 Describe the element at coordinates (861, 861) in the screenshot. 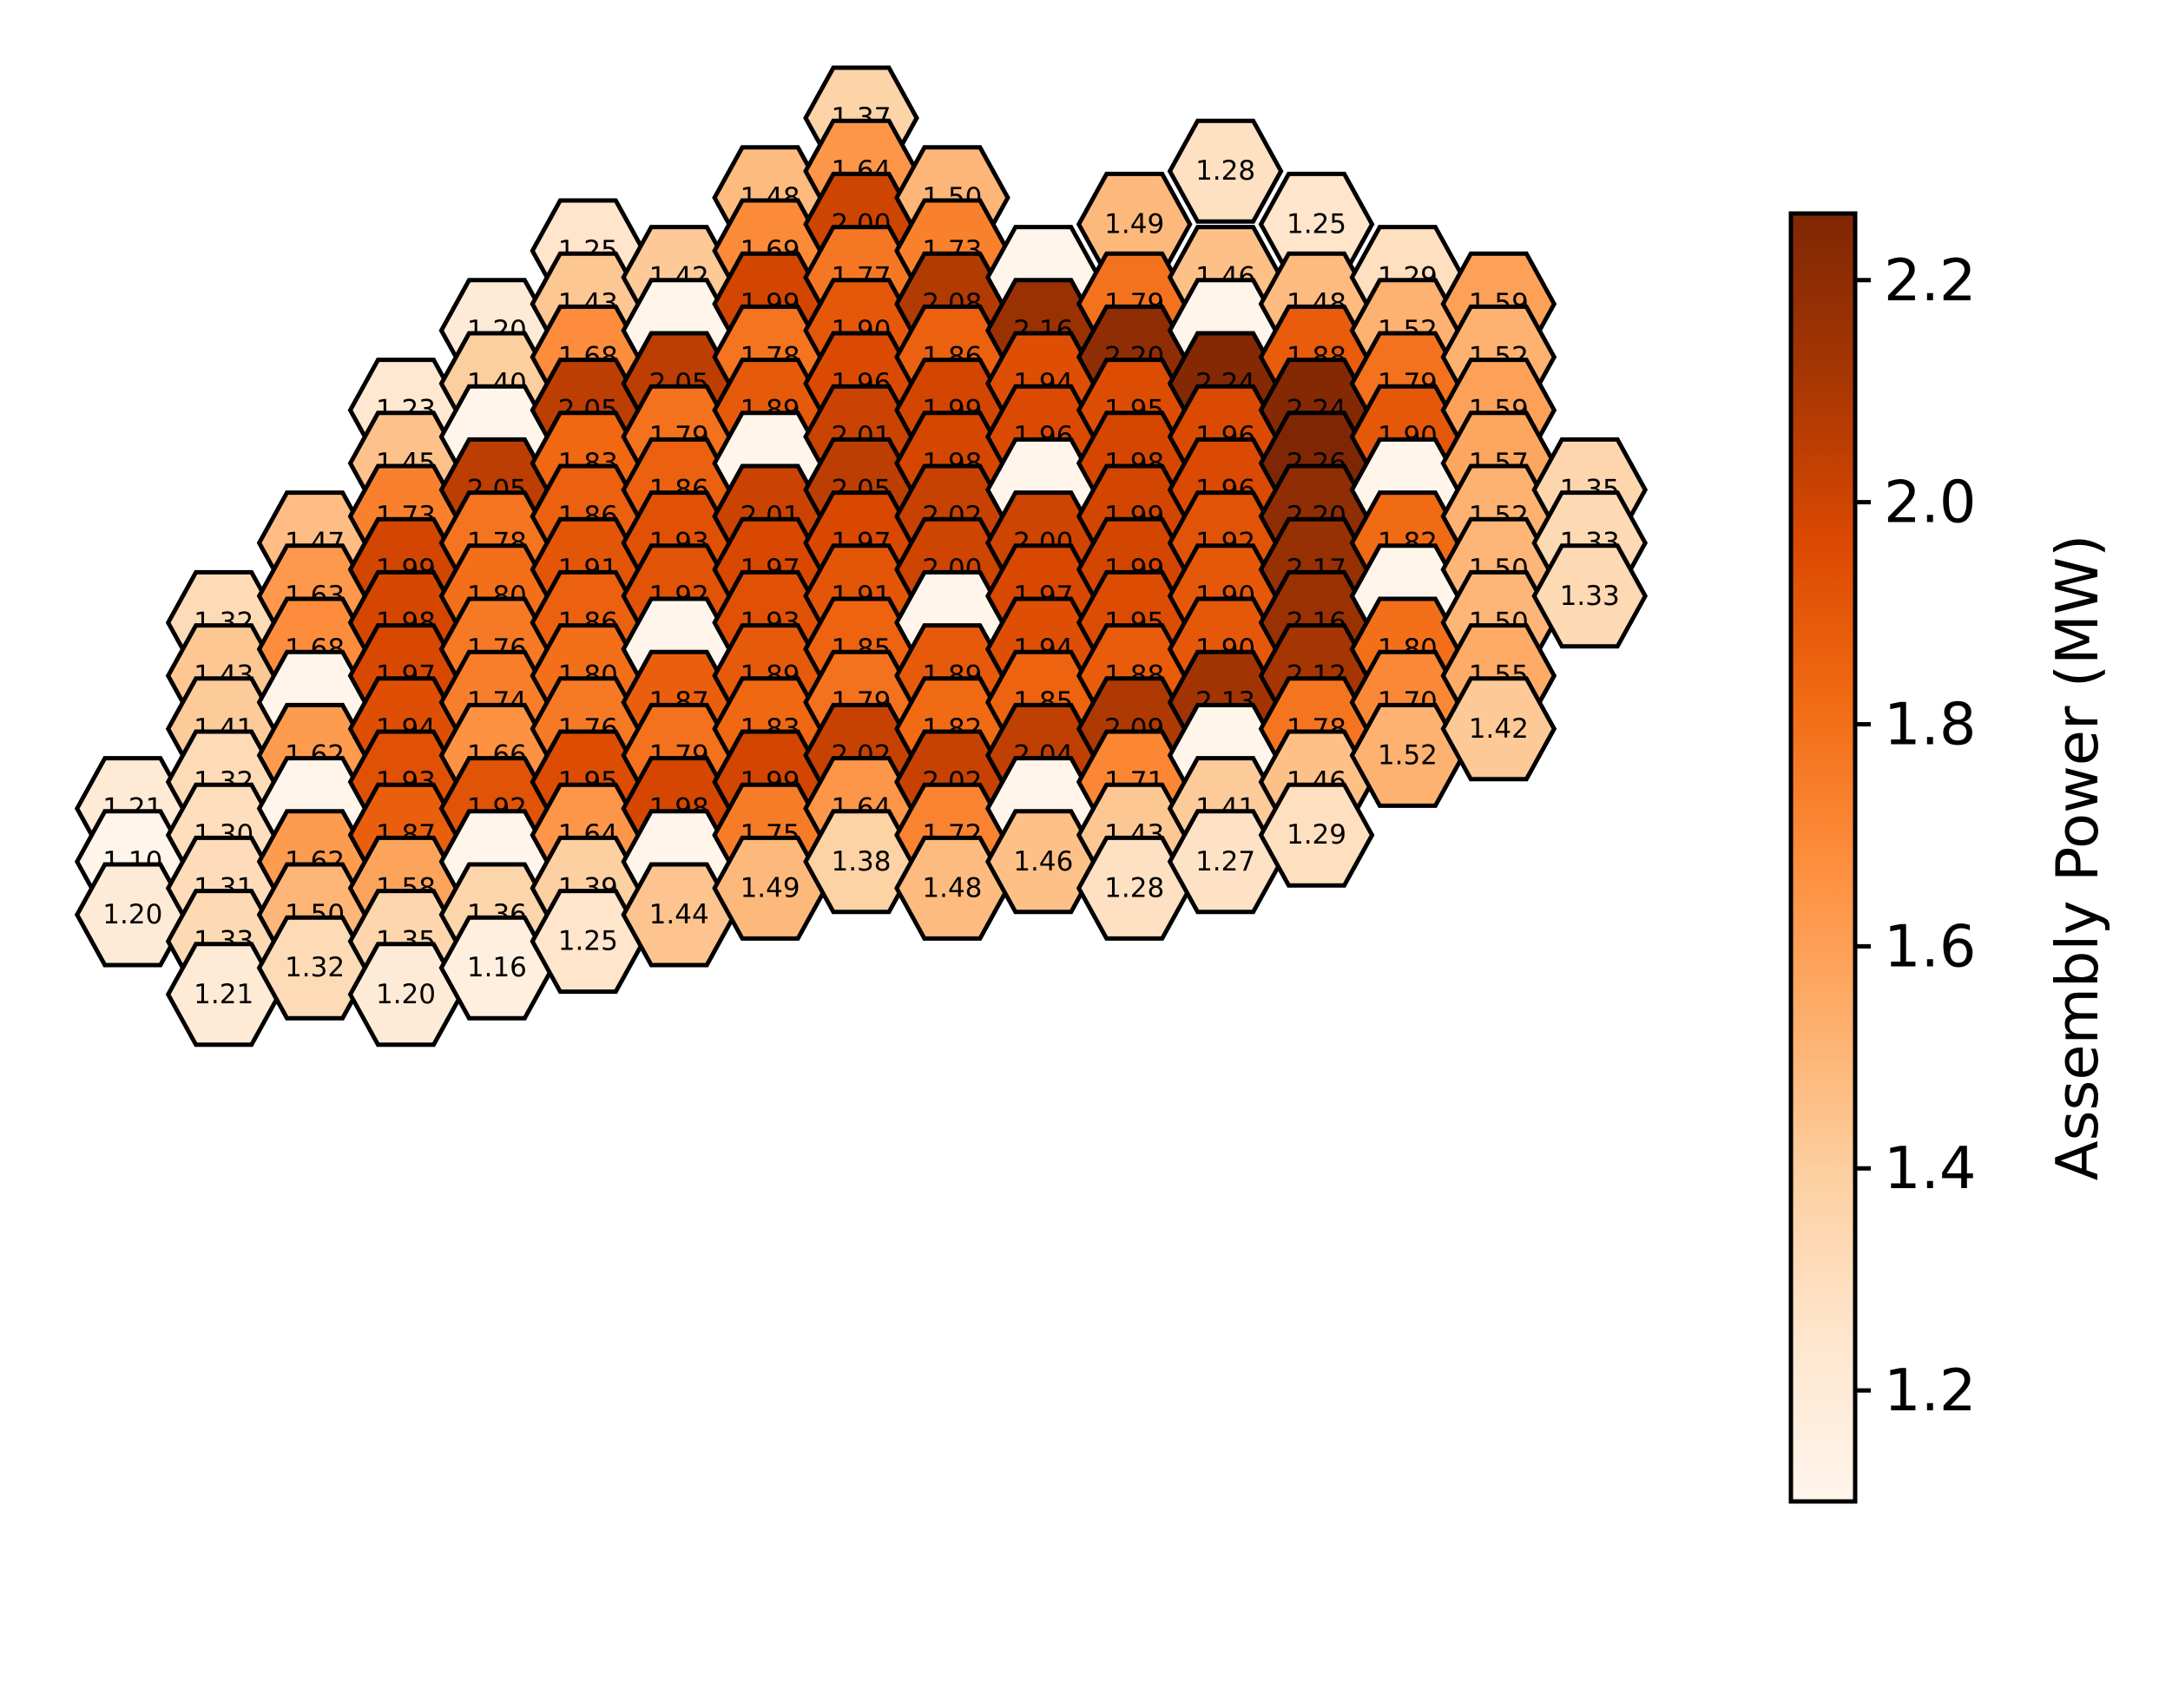

I see `hex-value-label: 1.38` at that location.